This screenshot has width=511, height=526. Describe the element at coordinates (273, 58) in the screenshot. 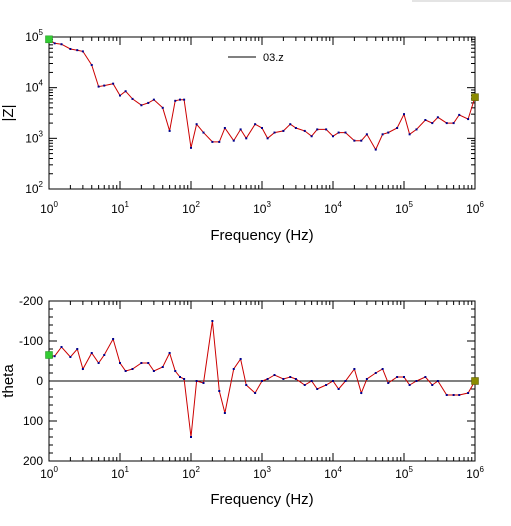

I see `legend-label: 03.z` at that location.